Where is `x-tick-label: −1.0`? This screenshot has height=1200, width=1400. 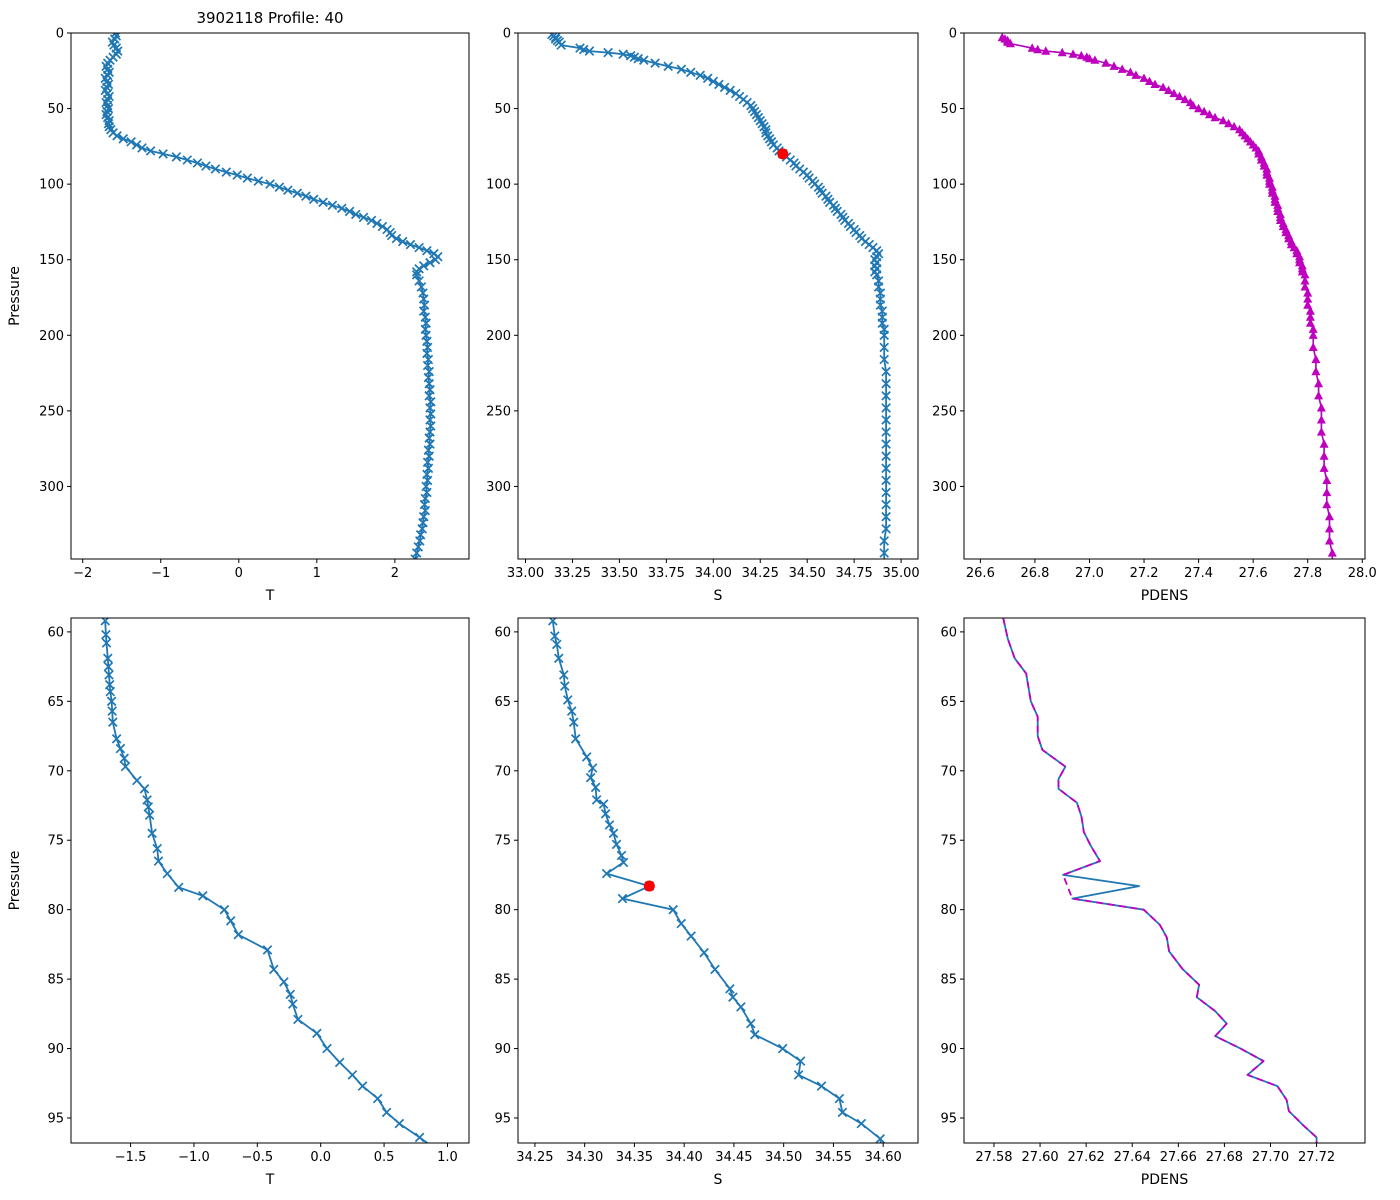 x-tick-label: −1.0 is located at coordinates (194, 1157).